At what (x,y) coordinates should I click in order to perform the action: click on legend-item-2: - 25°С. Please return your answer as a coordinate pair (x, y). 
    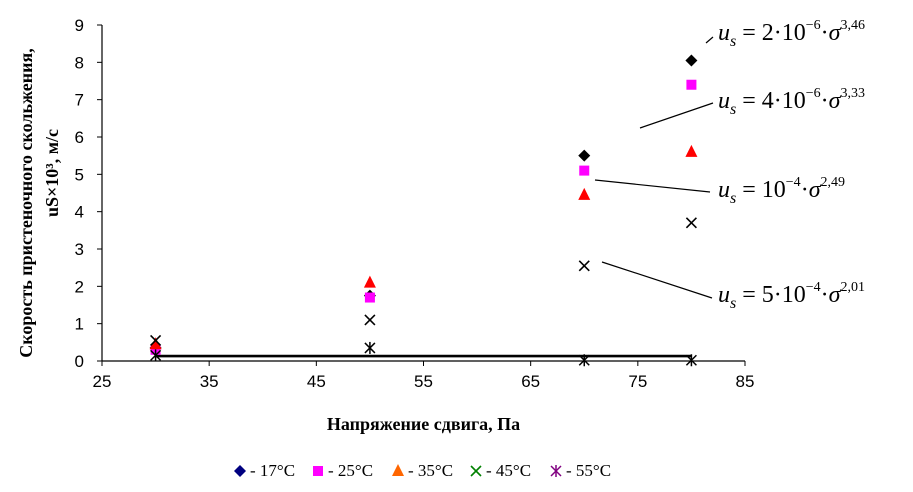
    Looking at the image, I should click on (343, 470).